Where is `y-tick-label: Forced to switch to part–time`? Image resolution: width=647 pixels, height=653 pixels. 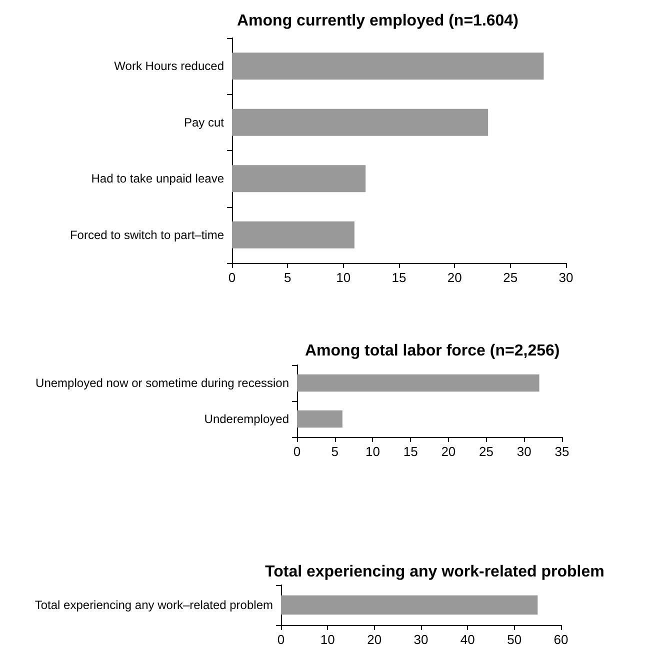 y-tick-label: Forced to switch to part–time is located at coordinates (147, 235).